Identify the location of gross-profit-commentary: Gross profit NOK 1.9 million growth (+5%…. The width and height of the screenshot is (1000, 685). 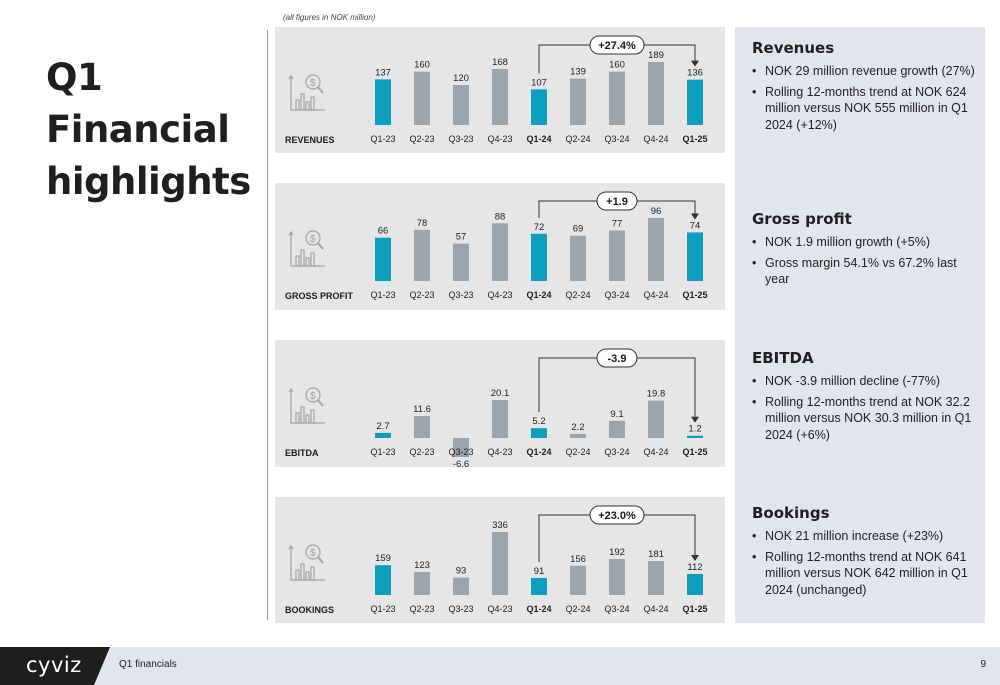
(866, 251).